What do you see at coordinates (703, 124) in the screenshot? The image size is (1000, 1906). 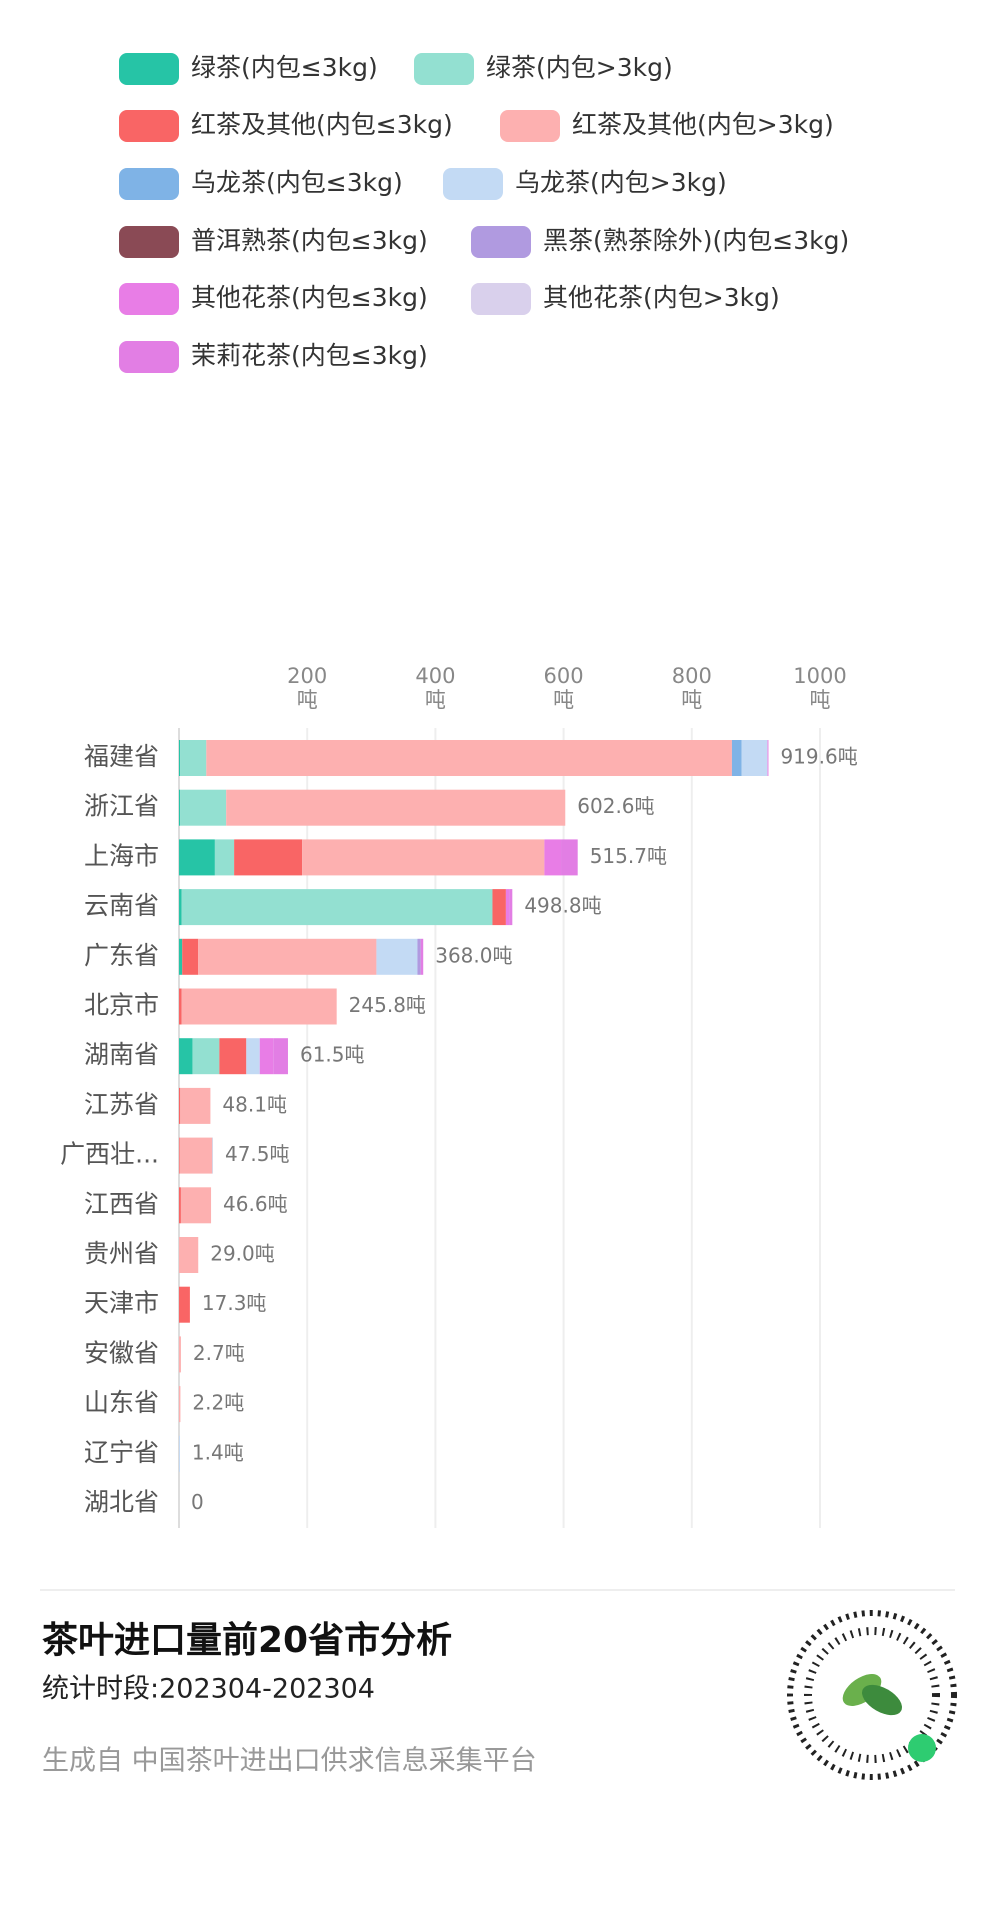 I see `legend-label: 红茶及其他(内包>3kg)` at bounding box center [703, 124].